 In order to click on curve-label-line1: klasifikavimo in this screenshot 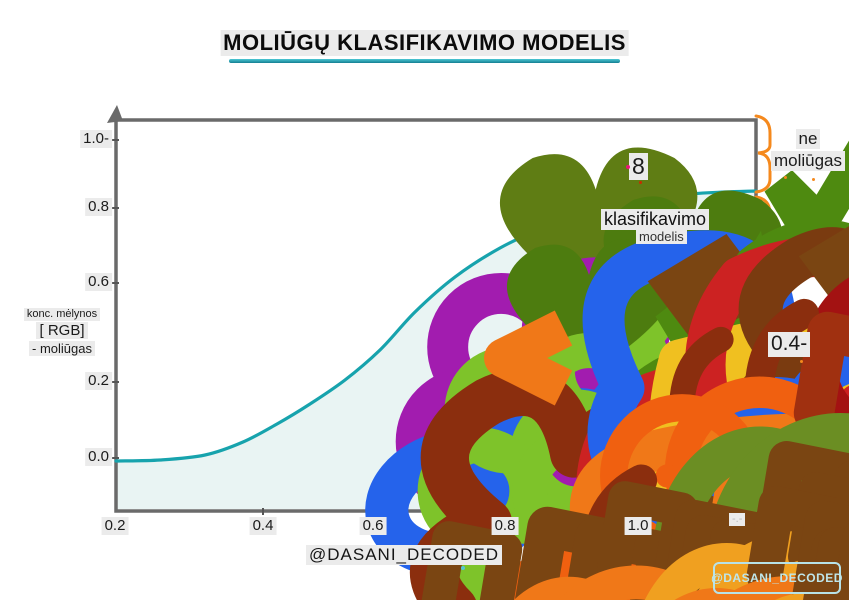, I will do `click(655, 220)`.